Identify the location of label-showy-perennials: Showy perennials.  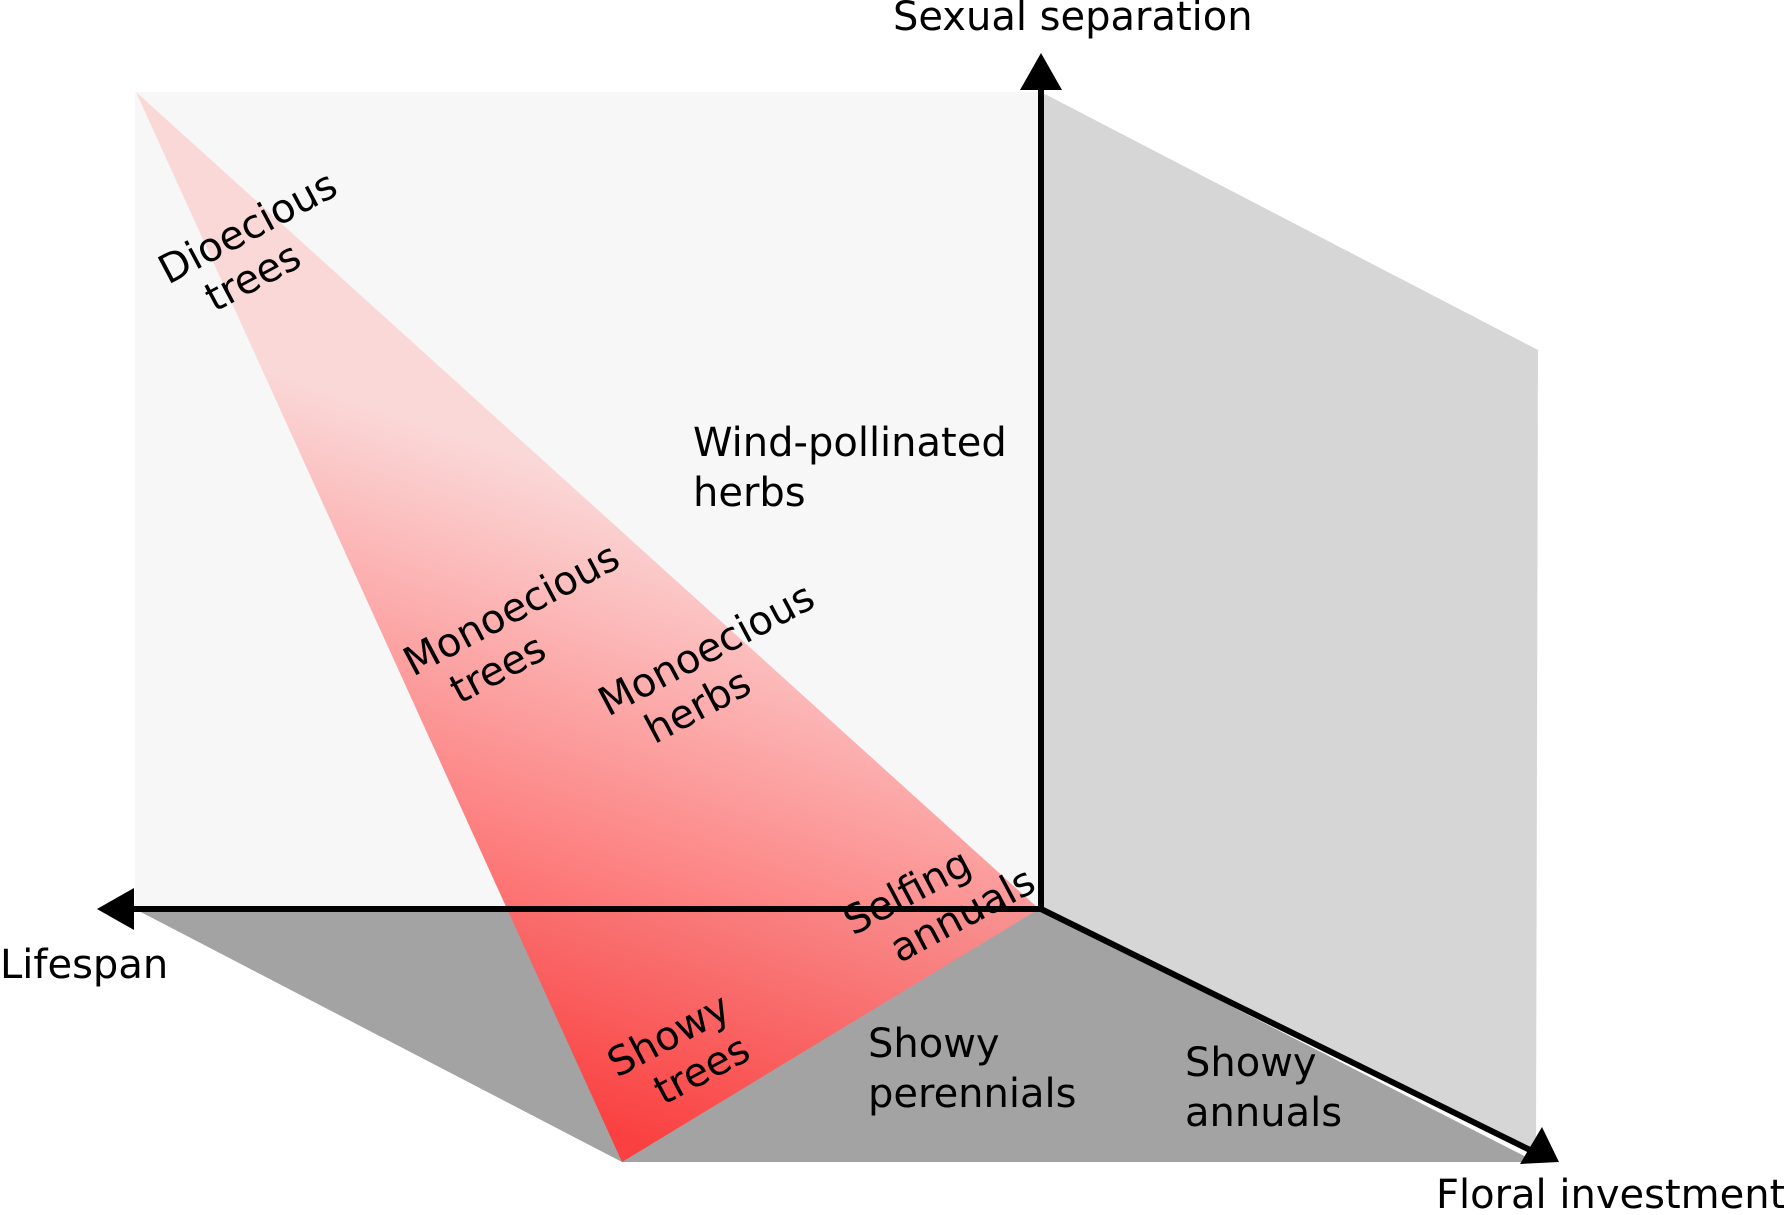
(972, 1069).